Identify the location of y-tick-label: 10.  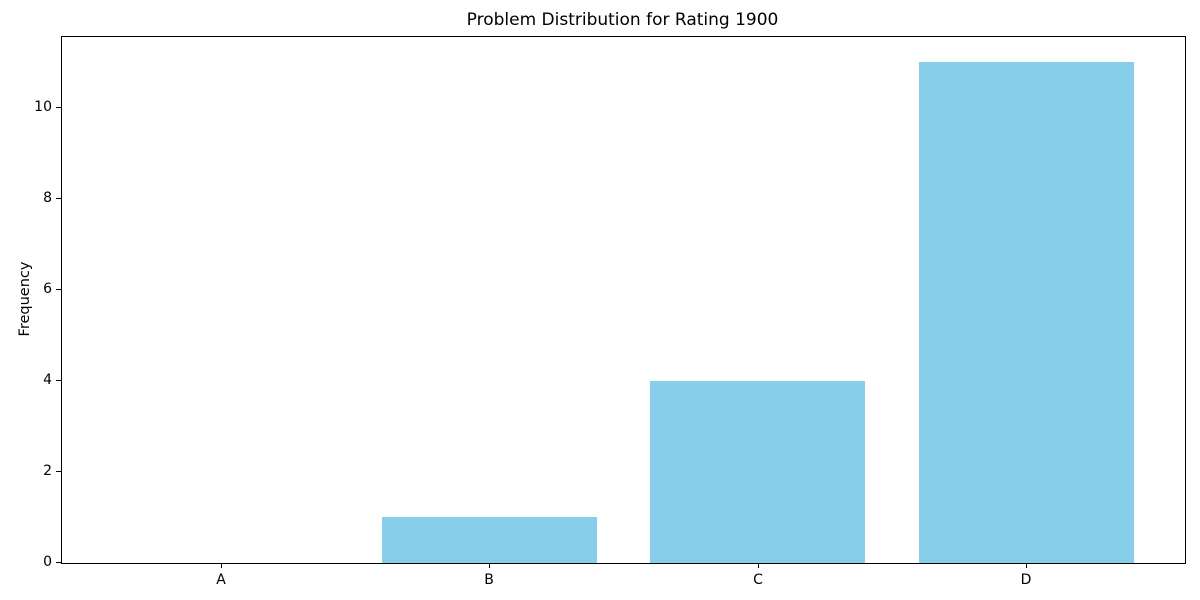
(43, 107).